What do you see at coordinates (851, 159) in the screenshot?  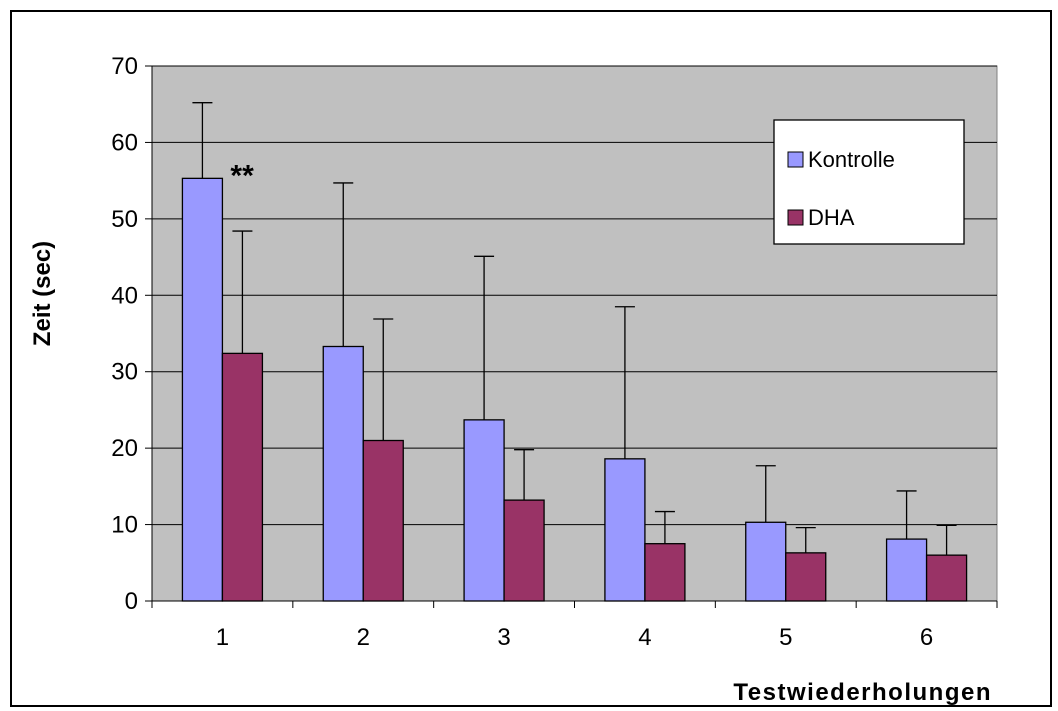 I see `legend-label-kontrolle: Kontrolle` at bounding box center [851, 159].